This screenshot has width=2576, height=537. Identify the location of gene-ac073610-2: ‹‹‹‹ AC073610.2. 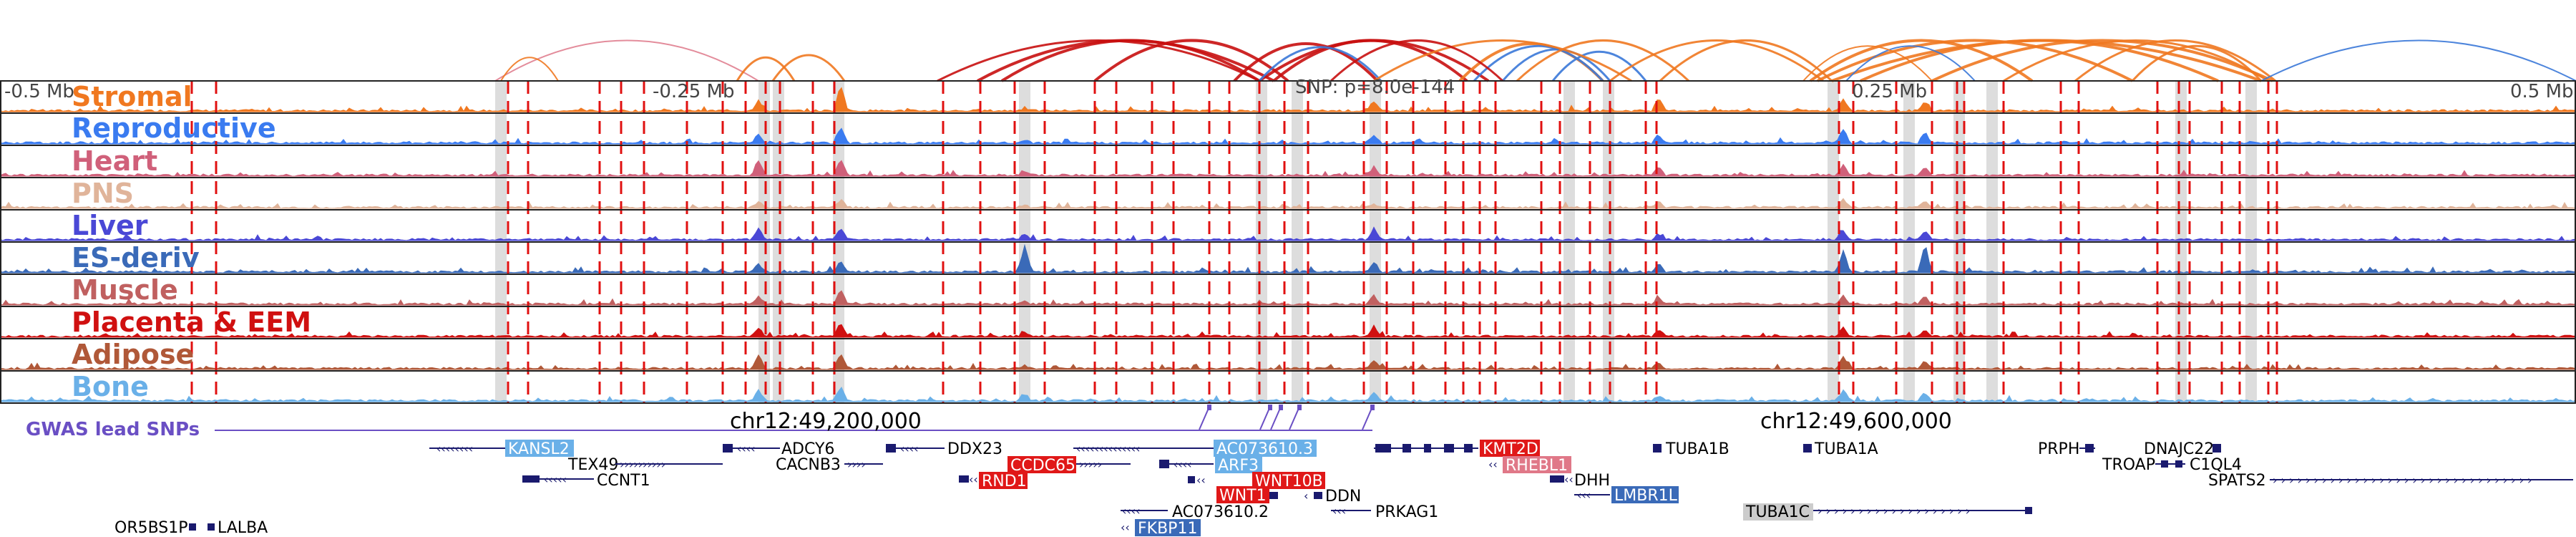
(1195, 512).